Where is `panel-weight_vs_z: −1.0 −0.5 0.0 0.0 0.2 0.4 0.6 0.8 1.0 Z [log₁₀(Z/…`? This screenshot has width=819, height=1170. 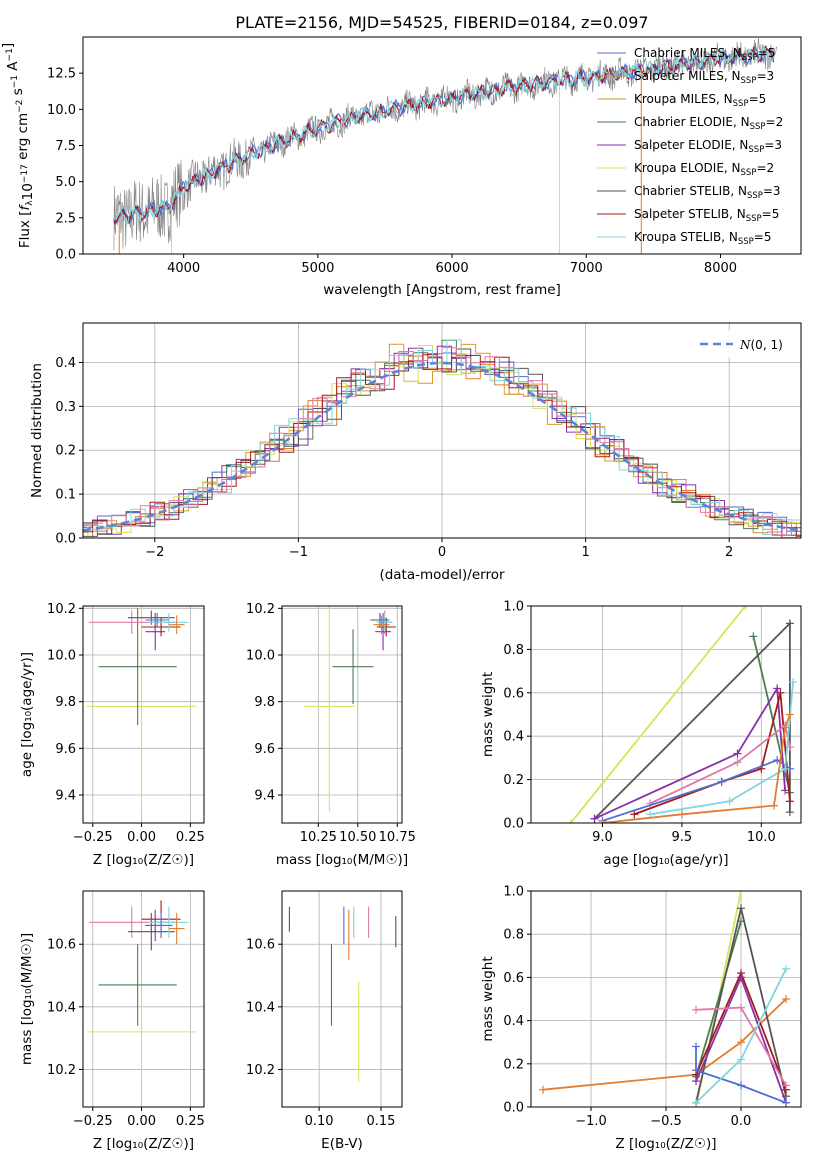
panel-weight_vs_z: −1.0 −0.5 0.0 0.0 0.2 0.4 0.6 0.8 1.0 Z [log₁₀(Z/… is located at coordinates (641, 1018).